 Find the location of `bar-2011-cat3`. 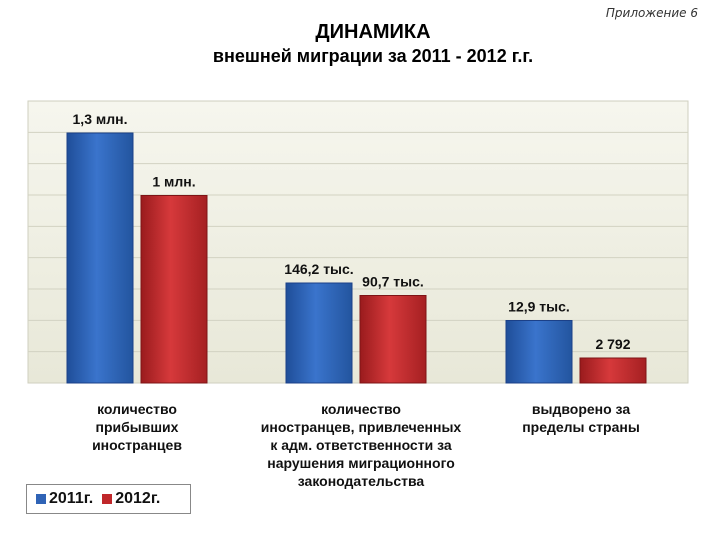

bar-2011-cat3 is located at coordinates (539, 352).